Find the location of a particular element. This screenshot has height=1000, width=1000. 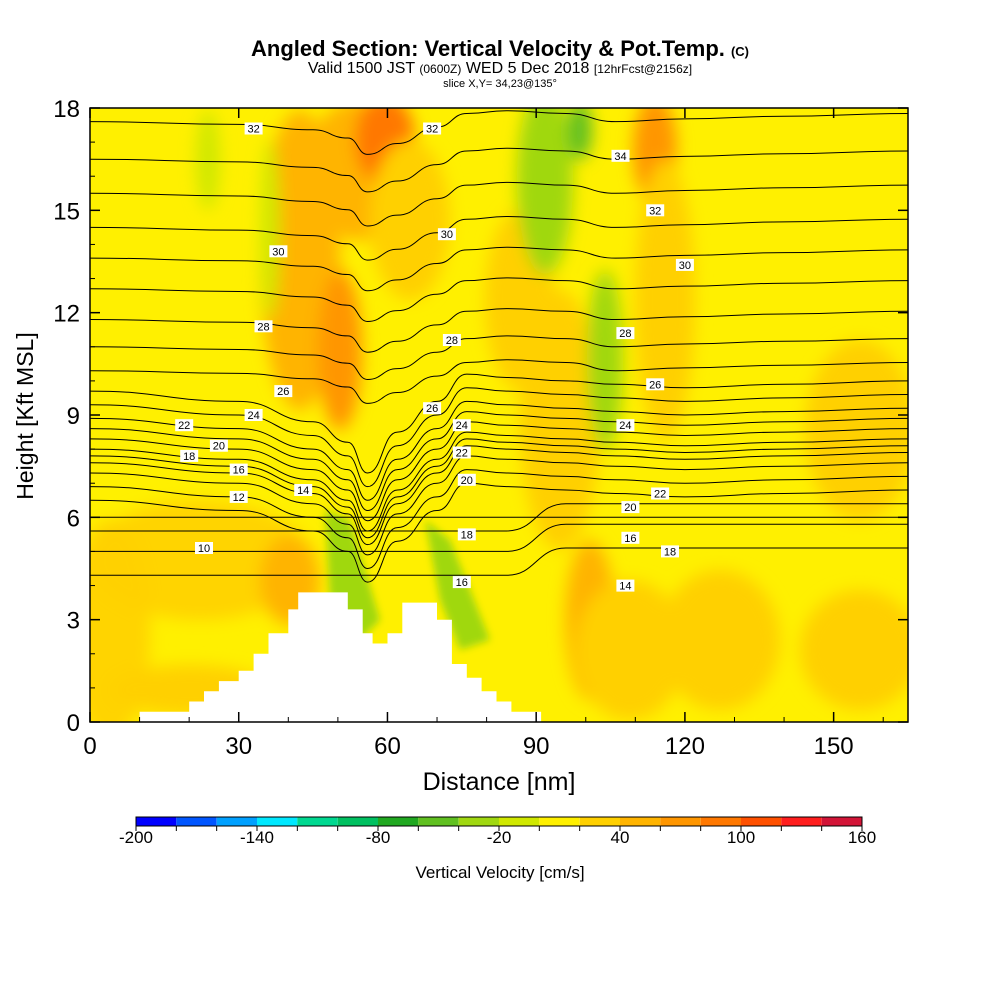

contour-label: 22 is located at coordinates (184, 425).